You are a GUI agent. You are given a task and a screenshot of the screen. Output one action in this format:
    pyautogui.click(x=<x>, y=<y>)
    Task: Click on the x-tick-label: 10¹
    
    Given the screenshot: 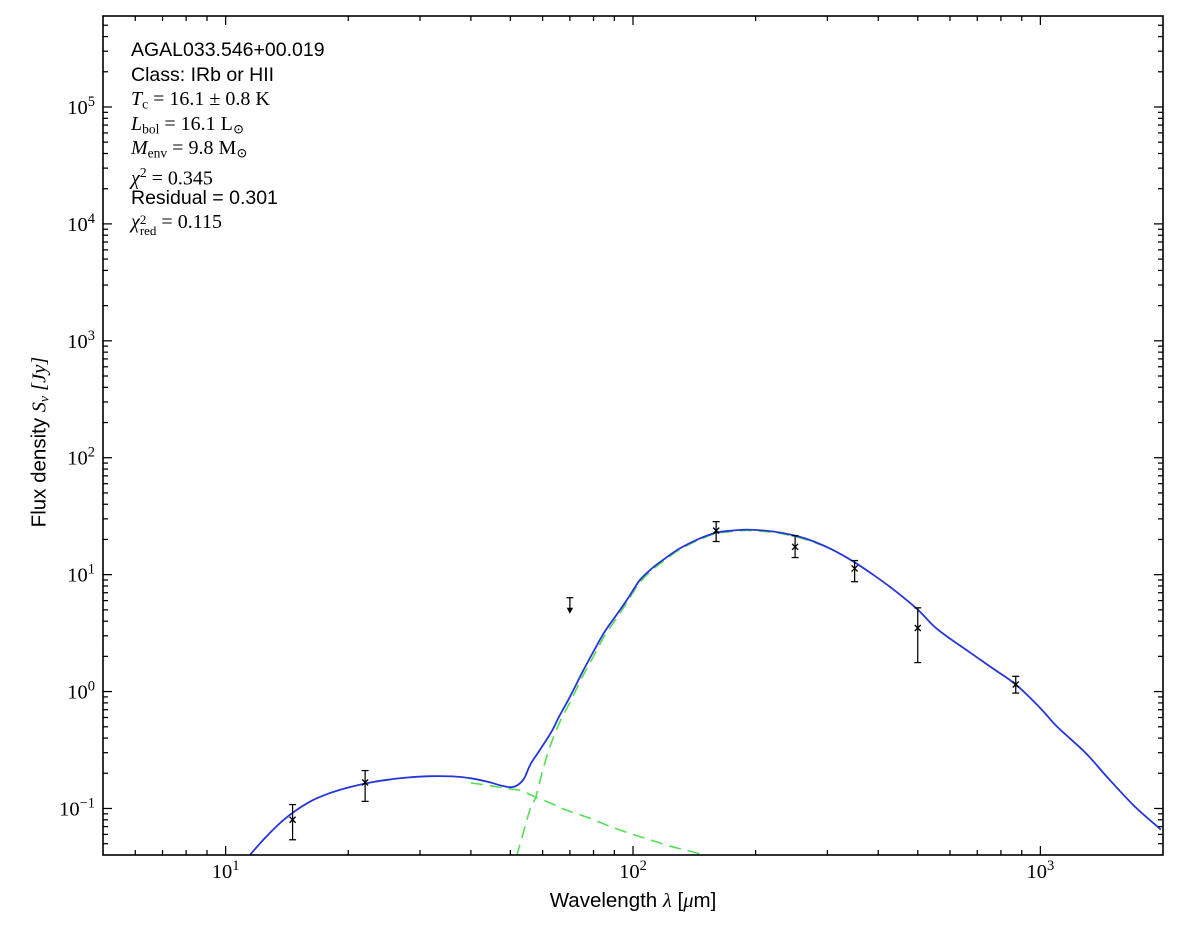 What is the action you would take?
    pyautogui.click(x=226, y=870)
    